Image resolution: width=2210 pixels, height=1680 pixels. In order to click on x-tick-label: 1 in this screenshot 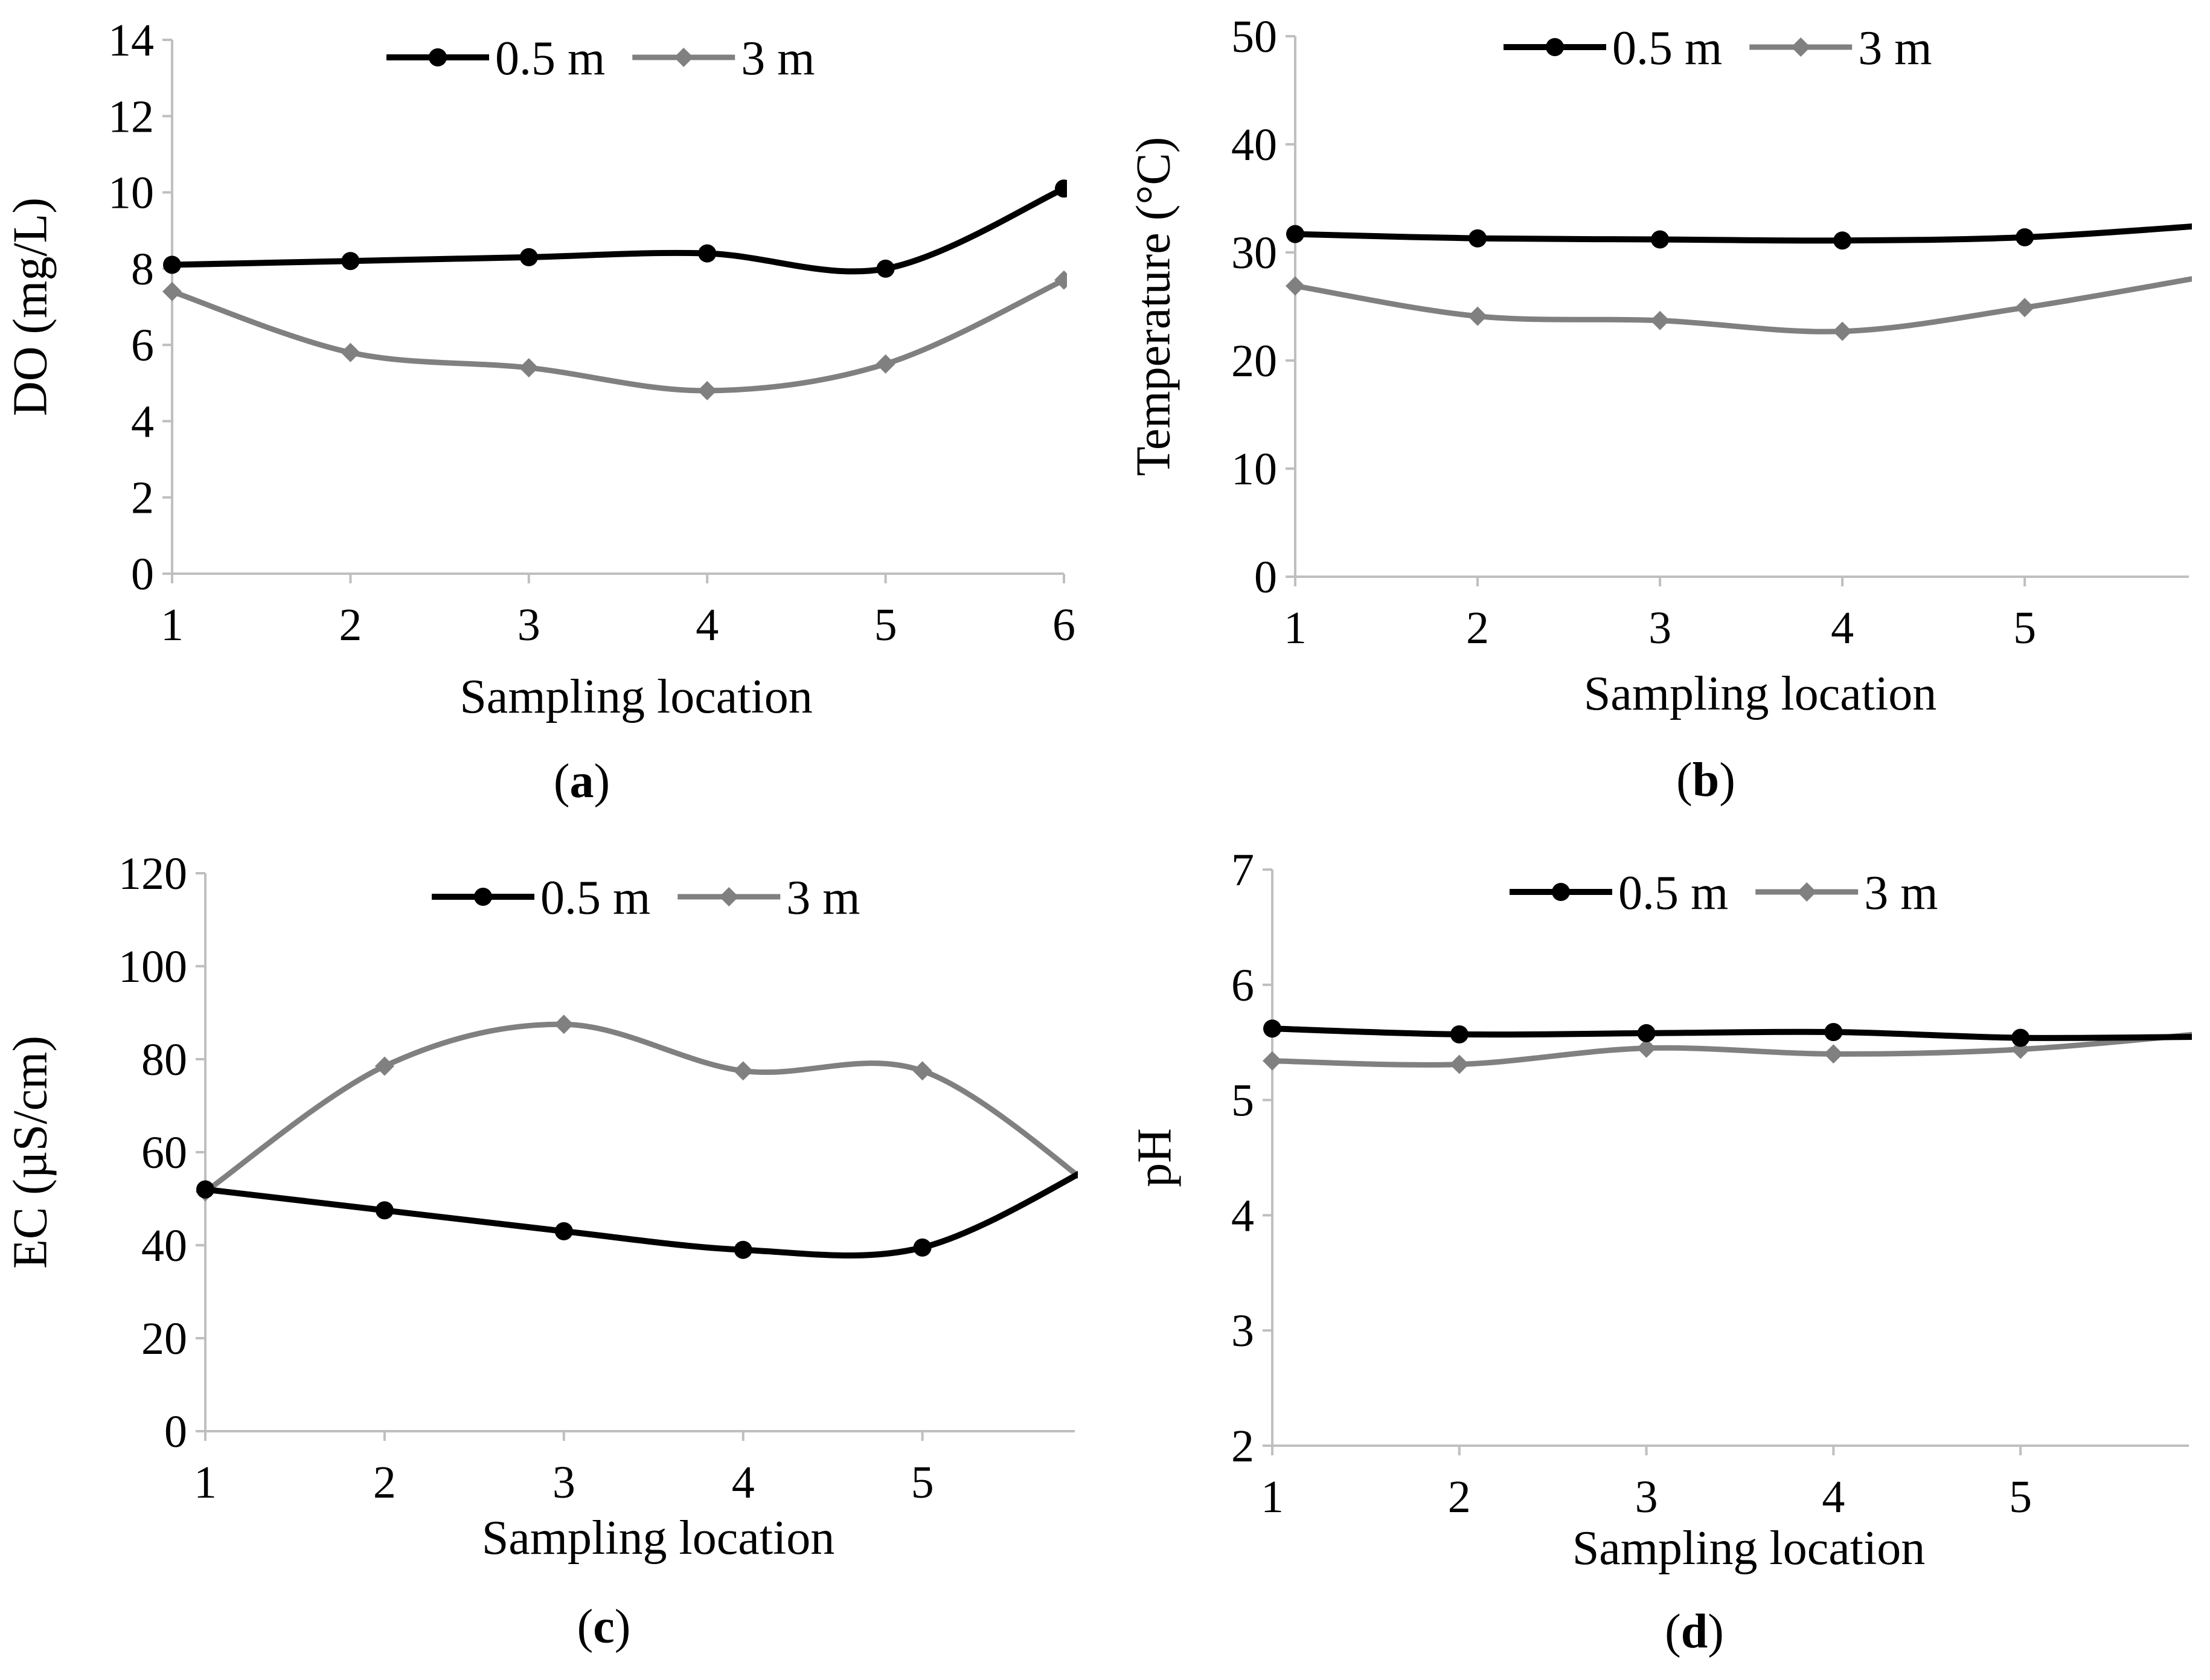, I will do `click(205, 1482)`.